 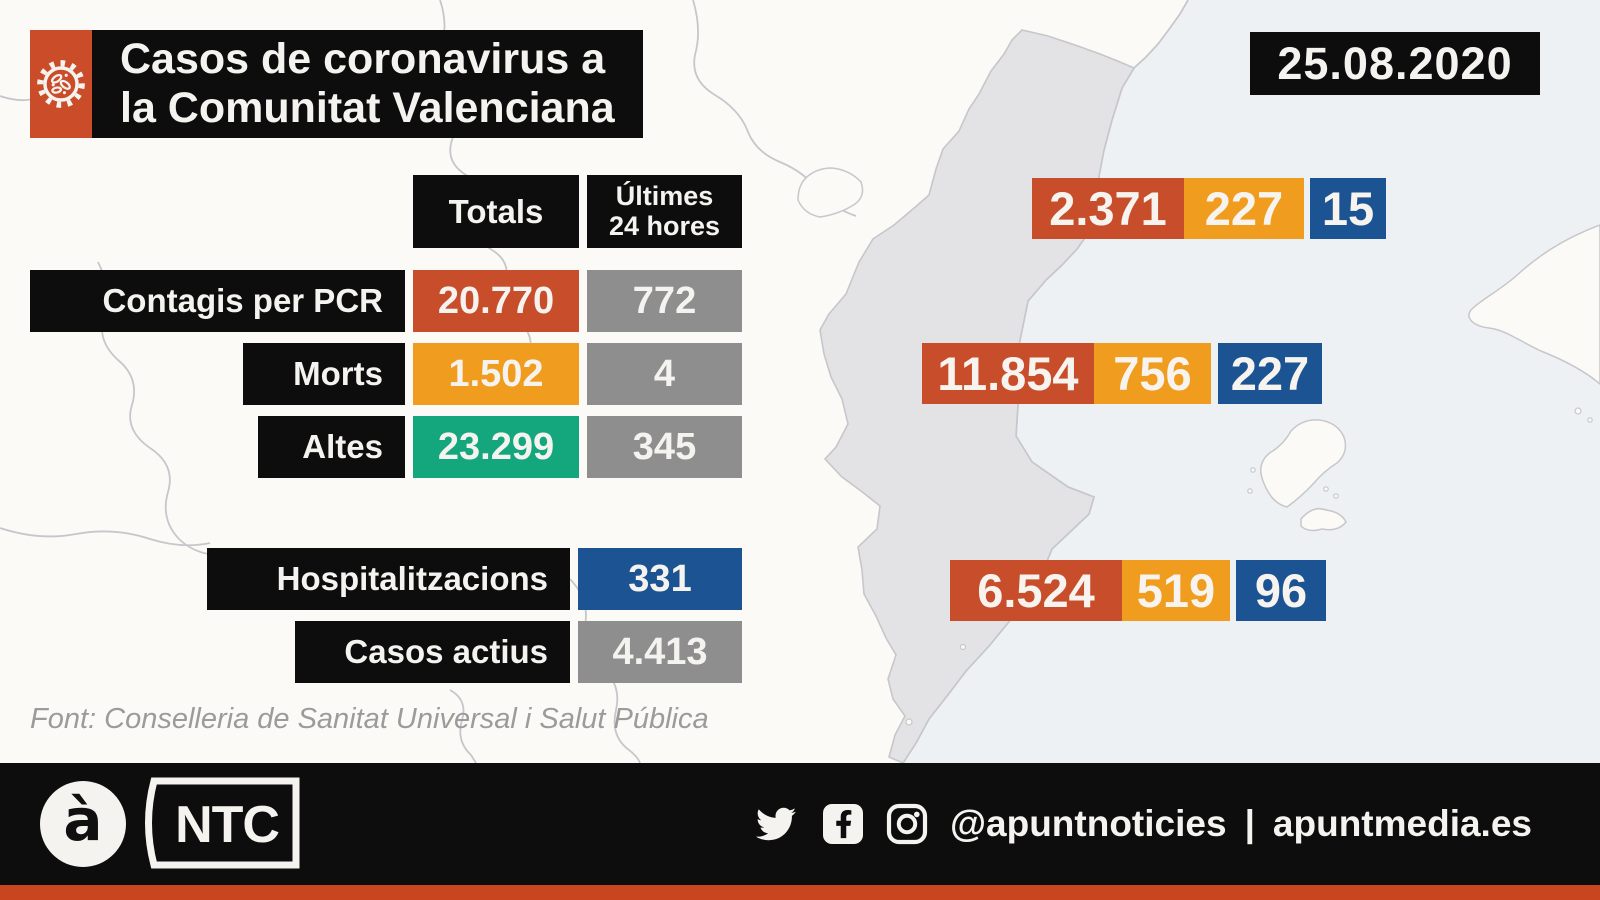 I want to click on south-deaths-badge: 519, so click(x=1176, y=590).